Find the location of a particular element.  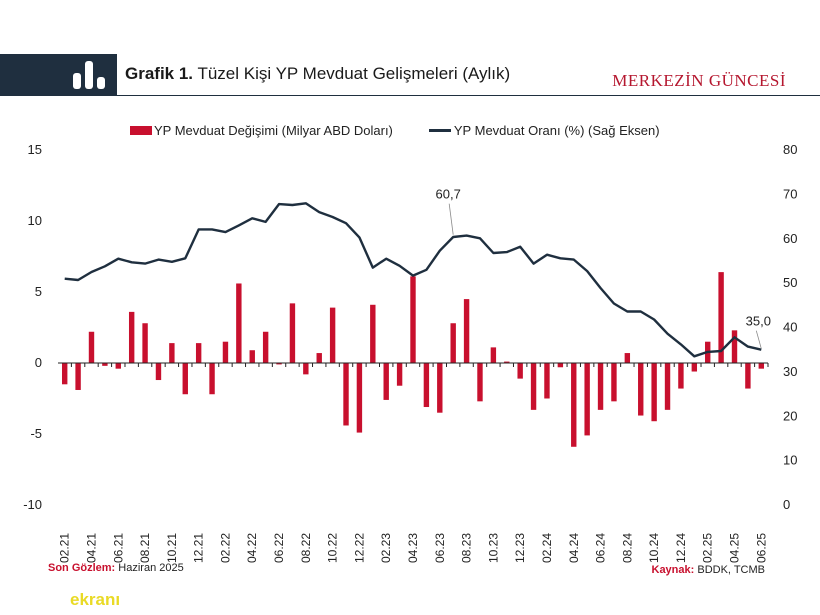

x-axis-tick-label: 12.21 is located at coordinates (199, 548).